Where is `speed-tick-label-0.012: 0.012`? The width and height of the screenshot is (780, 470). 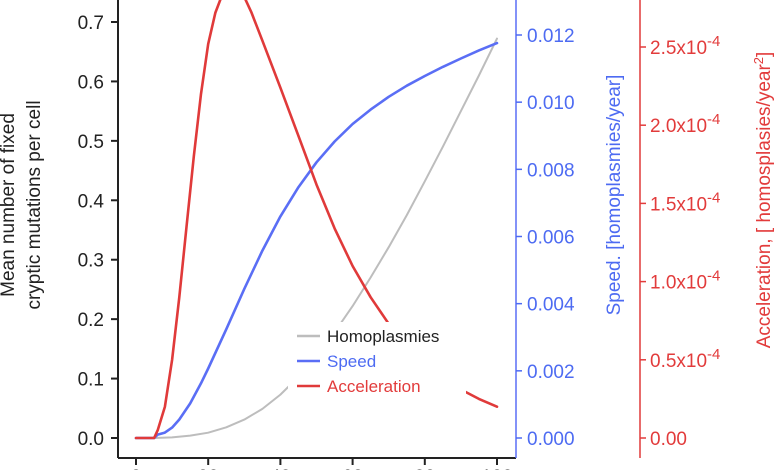
speed-tick-label-0.012: 0.012 is located at coordinates (551, 36).